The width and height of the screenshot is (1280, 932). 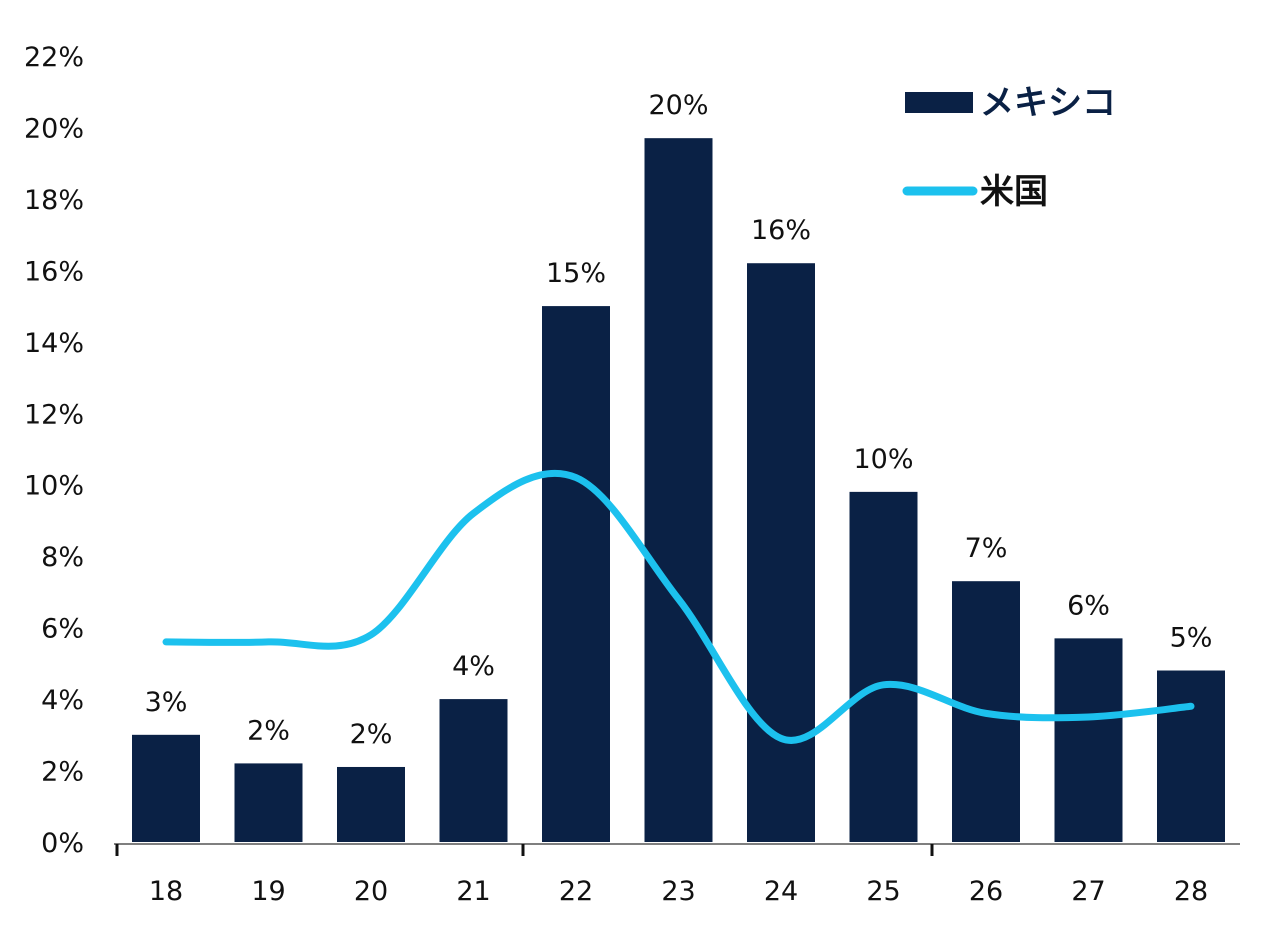 What do you see at coordinates (62, 557) in the screenshot?
I see `y-tick-label: 8%` at bounding box center [62, 557].